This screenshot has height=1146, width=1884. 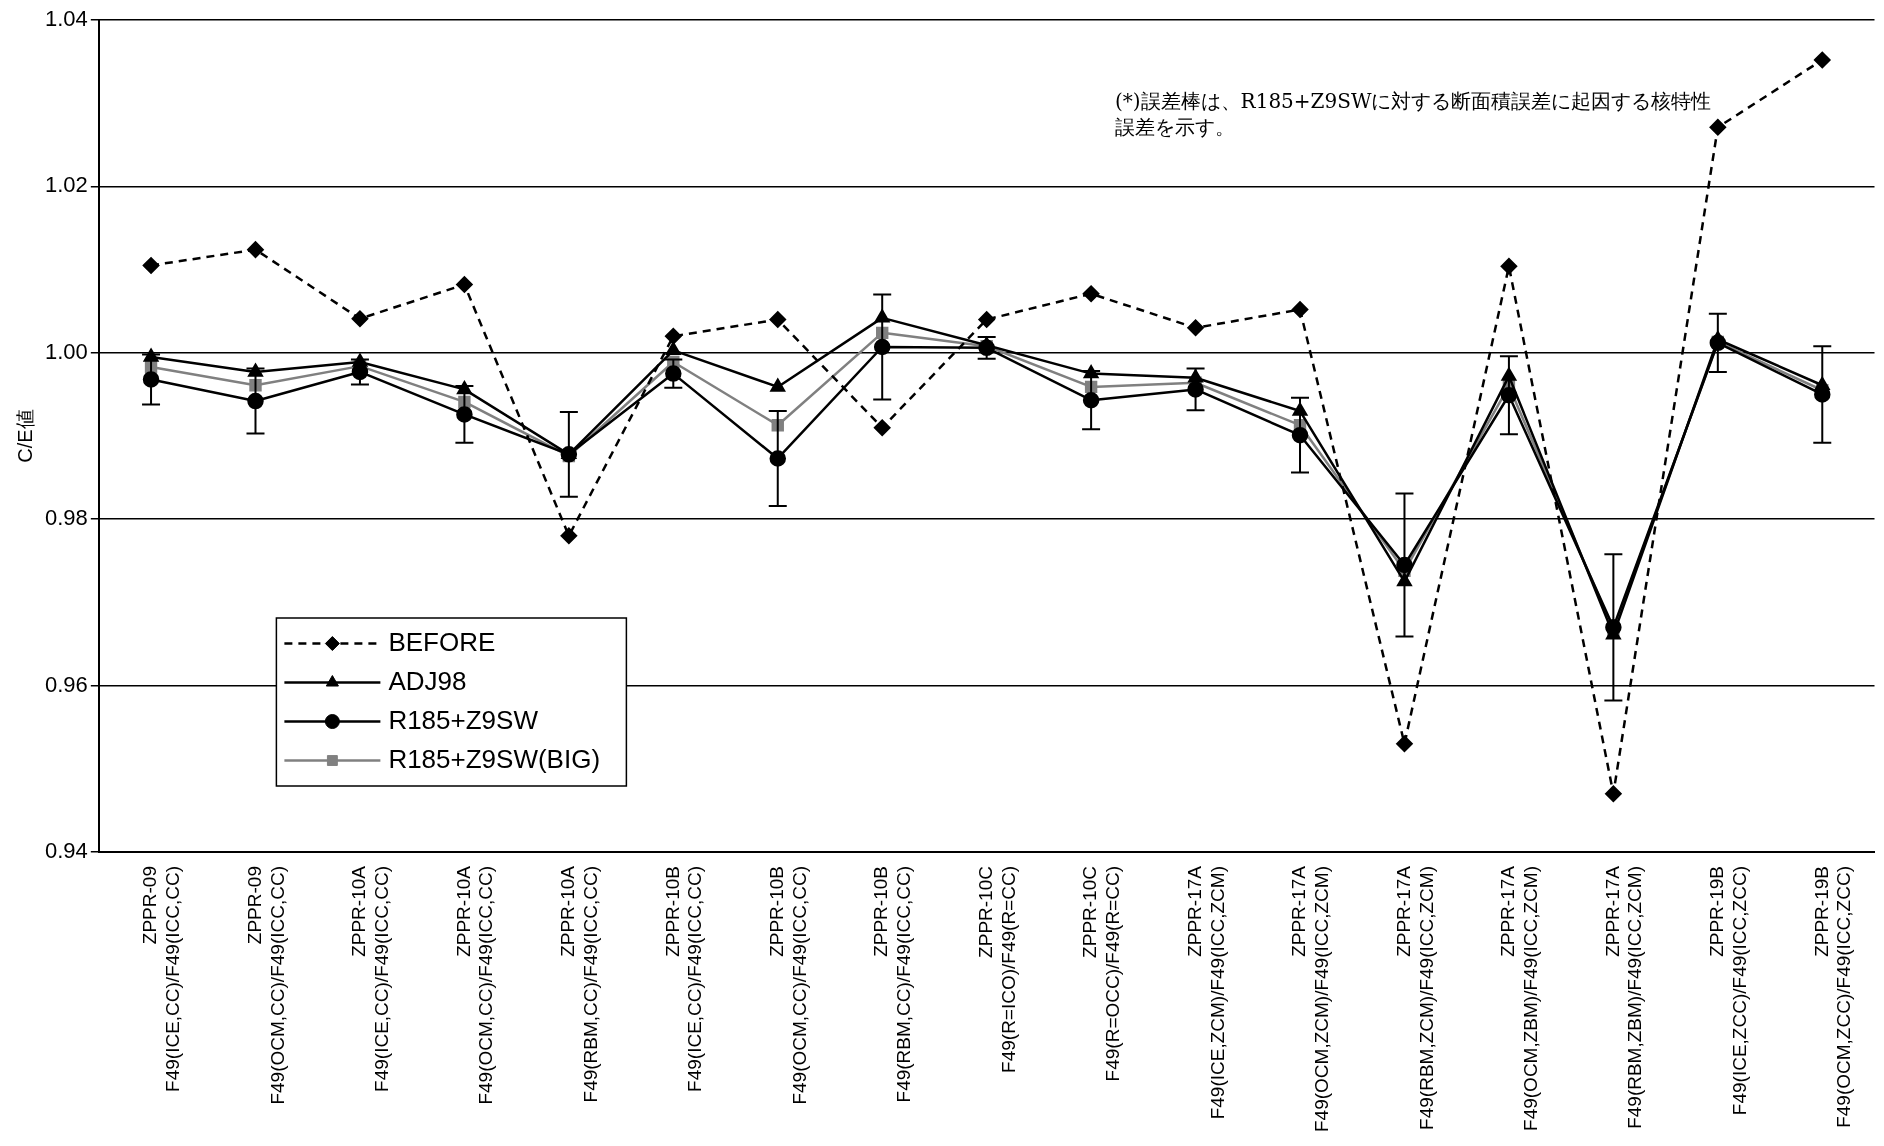 What do you see at coordinates (892, 984) in the screenshot?
I see `x-tick-label: ZPPR-10B F49(RBM,CC)/F49(ICC,CC)` at bounding box center [892, 984].